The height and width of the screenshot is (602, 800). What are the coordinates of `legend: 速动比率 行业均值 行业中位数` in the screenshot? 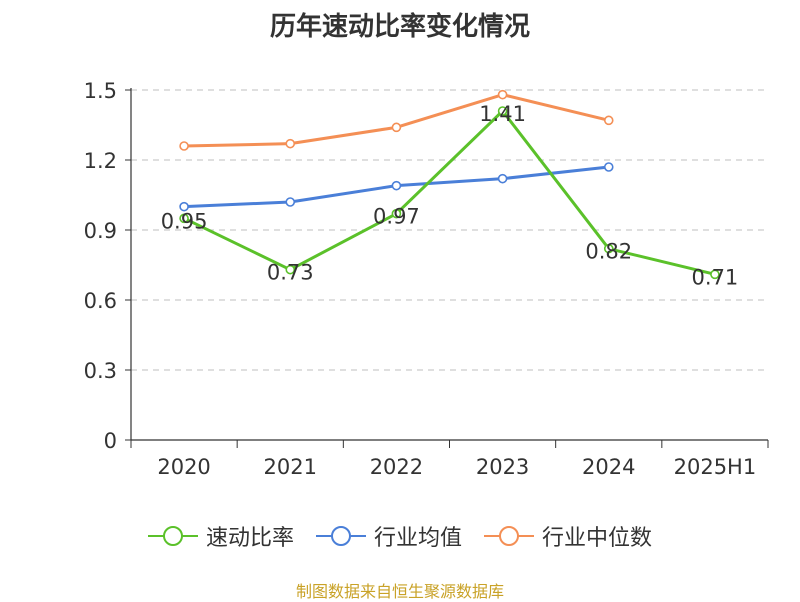 It's located at (400, 536).